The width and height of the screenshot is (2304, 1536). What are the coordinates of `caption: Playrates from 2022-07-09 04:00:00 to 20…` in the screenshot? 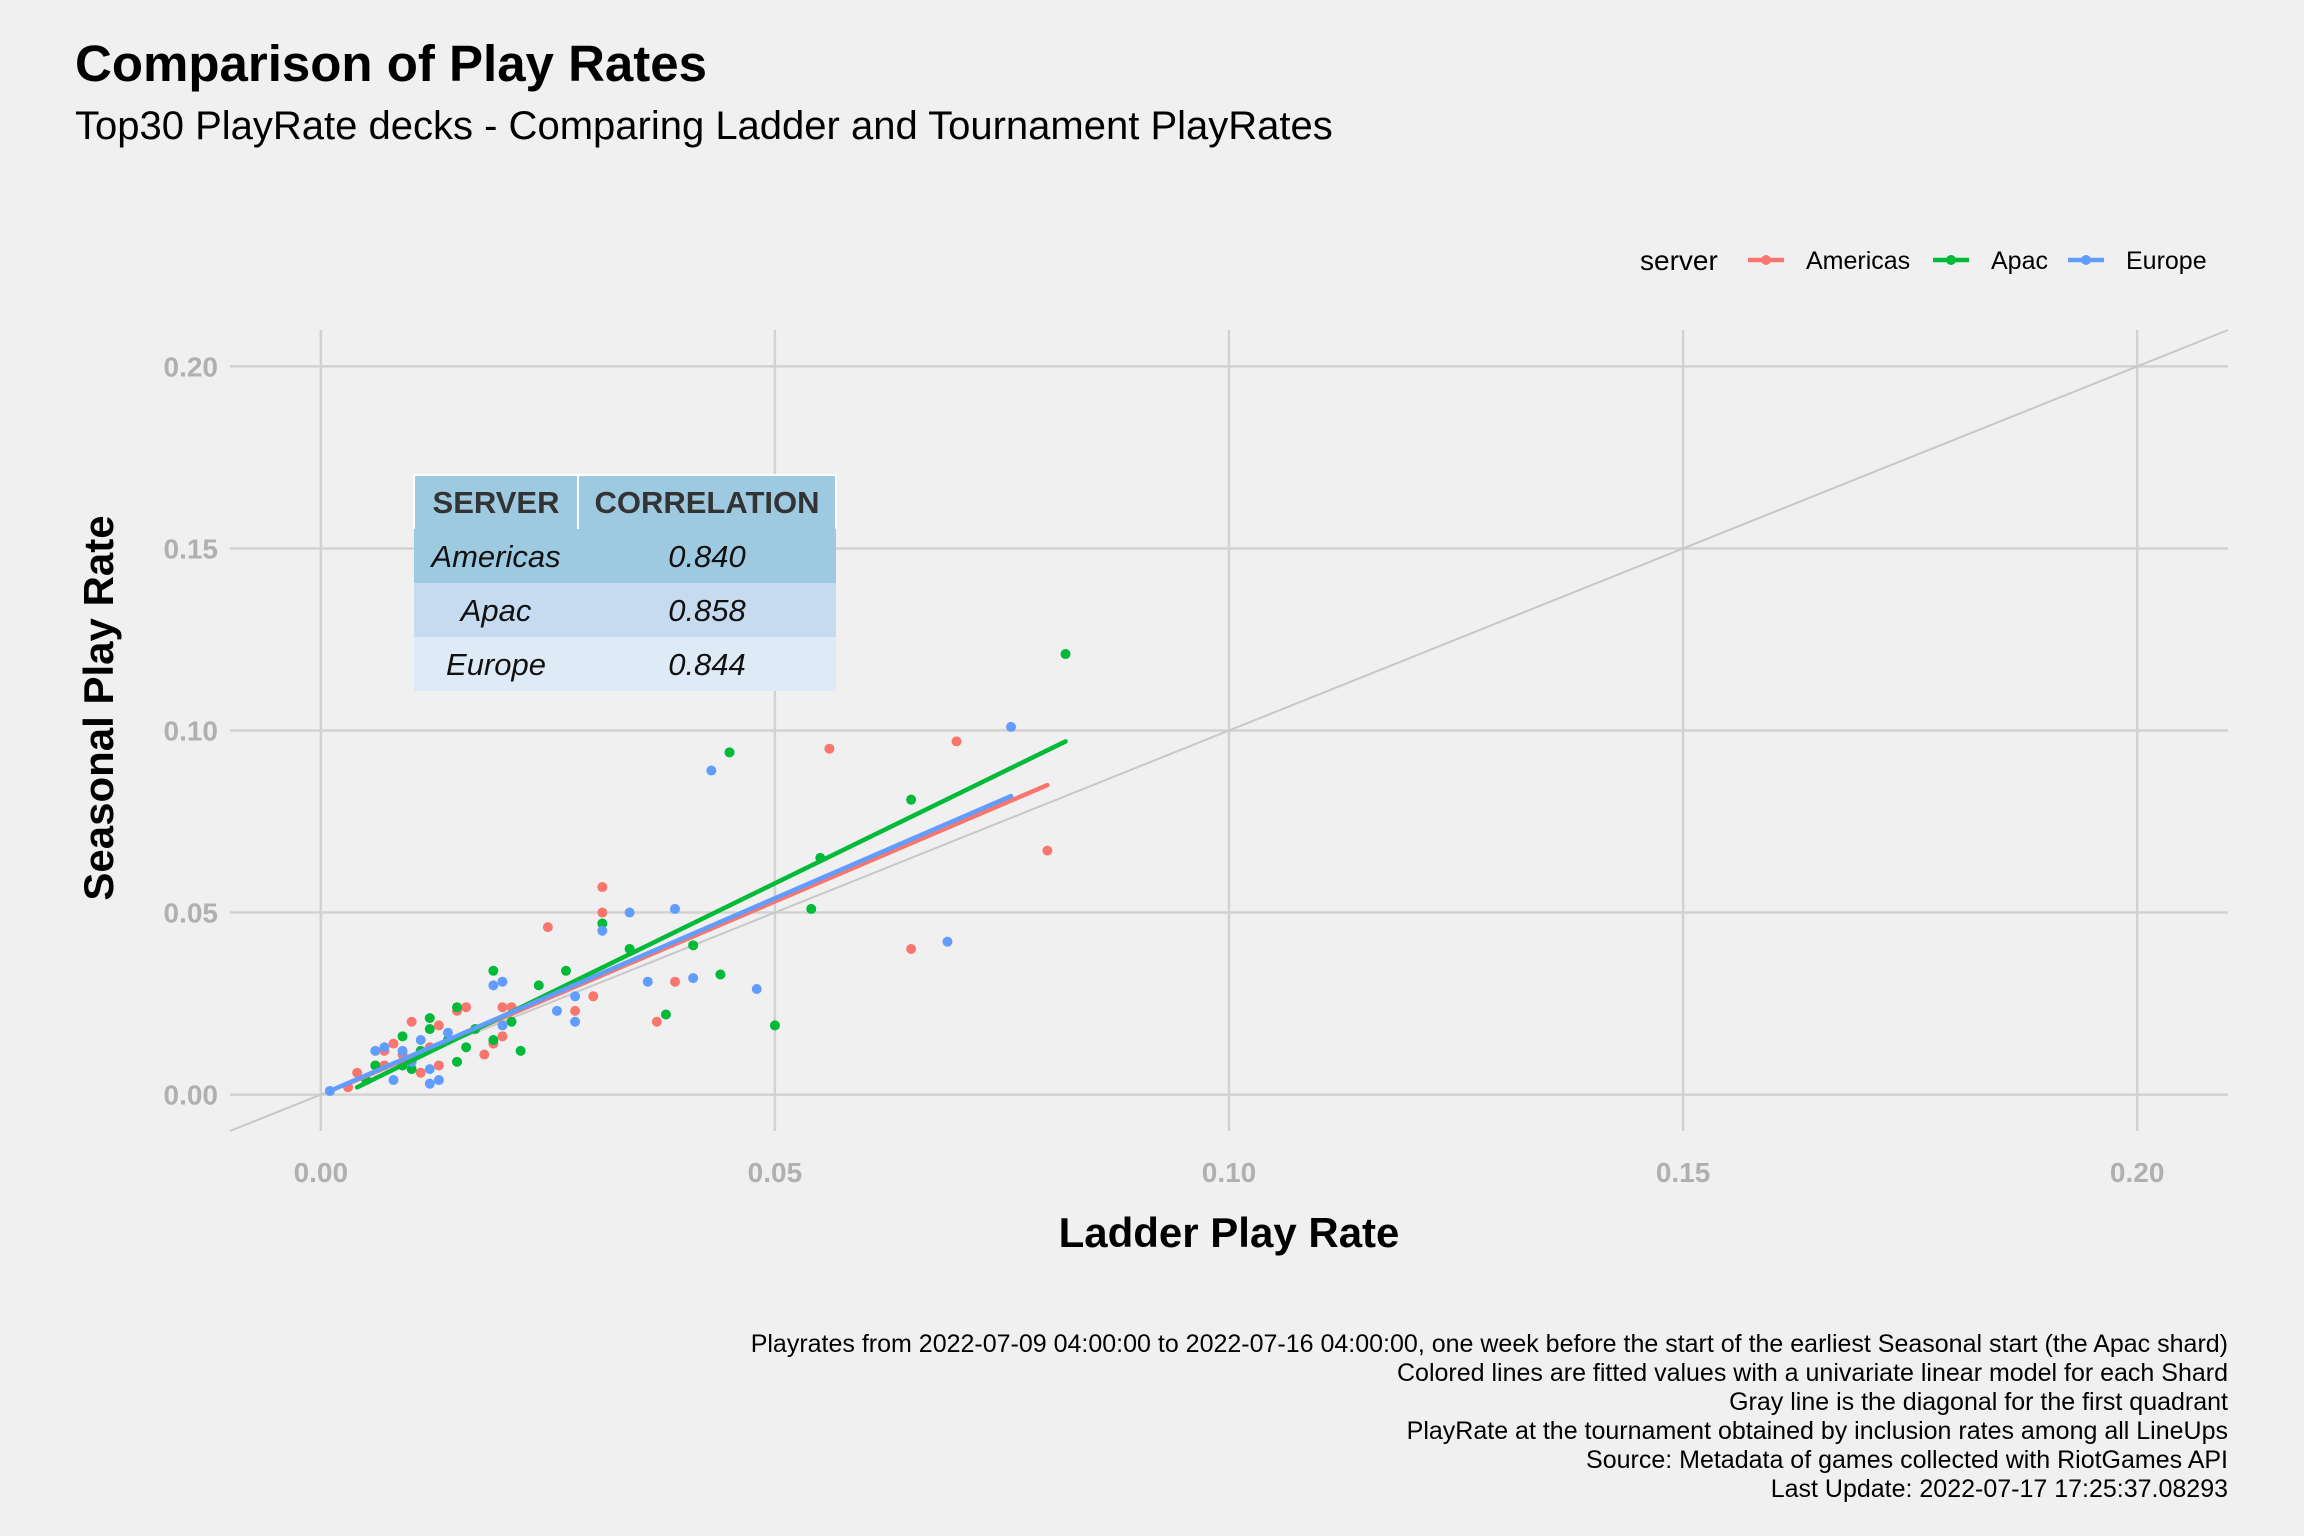 It's located at (1489, 1416).